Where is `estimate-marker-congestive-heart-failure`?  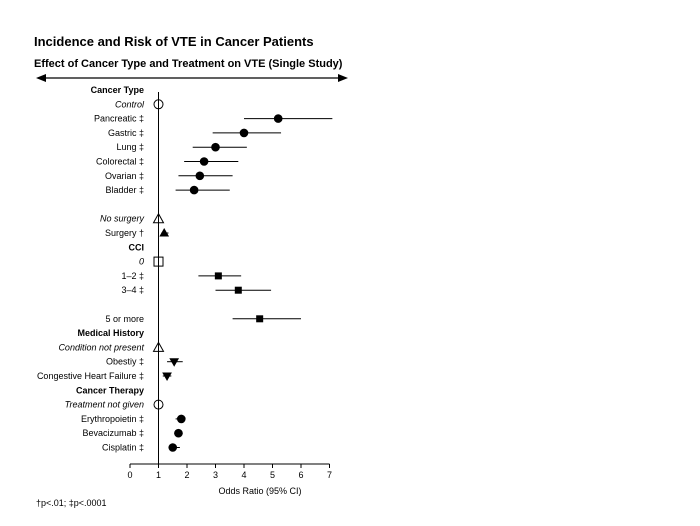
estimate-marker-congestive-heart-failure is located at coordinates (167, 377).